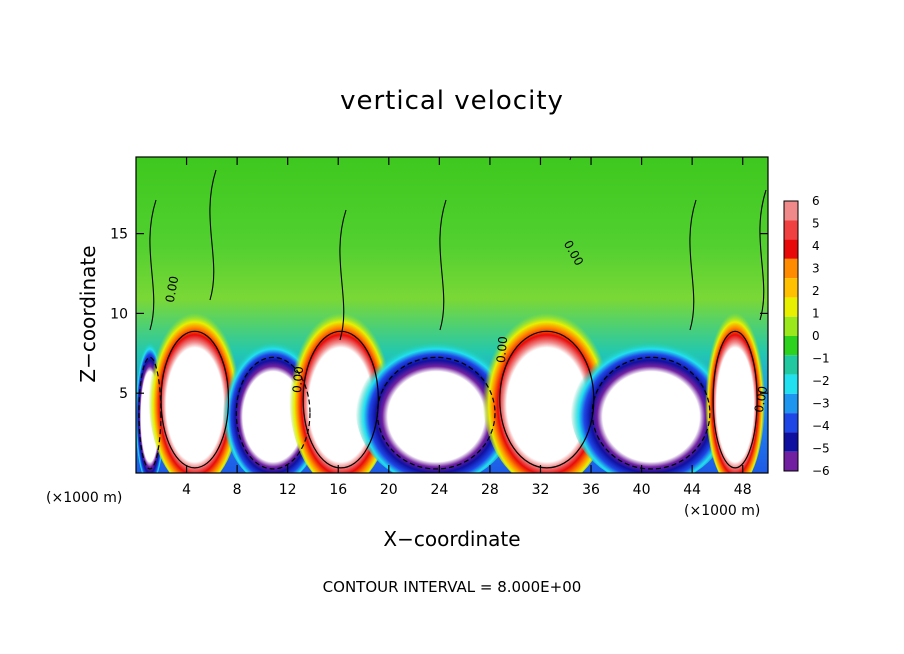  Describe the element at coordinates (821, 359) in the screenshot. I see `colorbar-label: −1` at that location.